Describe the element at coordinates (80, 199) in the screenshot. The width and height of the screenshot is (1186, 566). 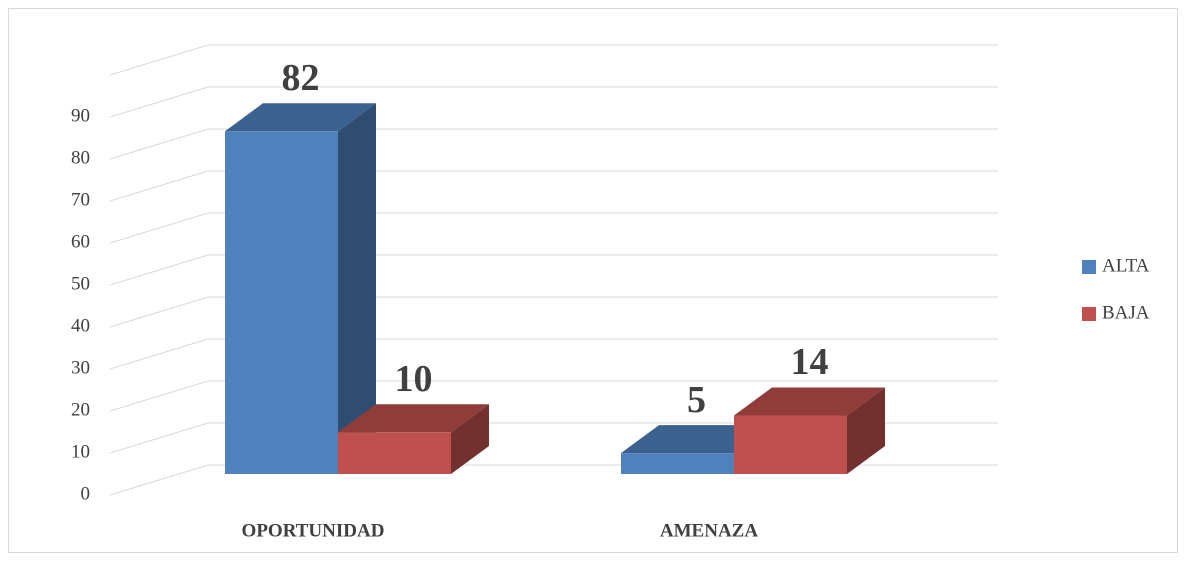
I see `y-tick-label: 70` at that location.